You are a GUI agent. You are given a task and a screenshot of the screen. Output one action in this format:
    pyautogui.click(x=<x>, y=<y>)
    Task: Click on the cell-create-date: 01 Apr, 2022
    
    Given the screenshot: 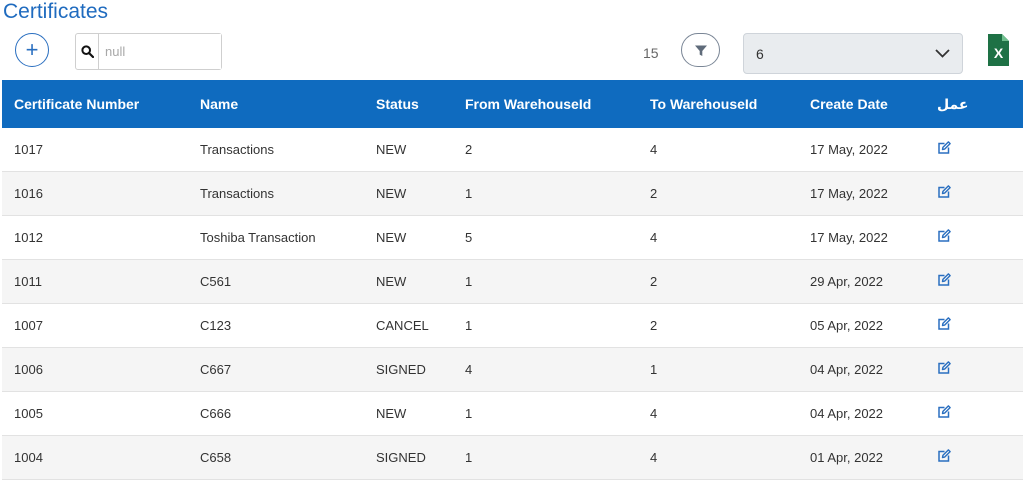 What is the action you would take?
    pyautogui.click(x=861, y=457)
    